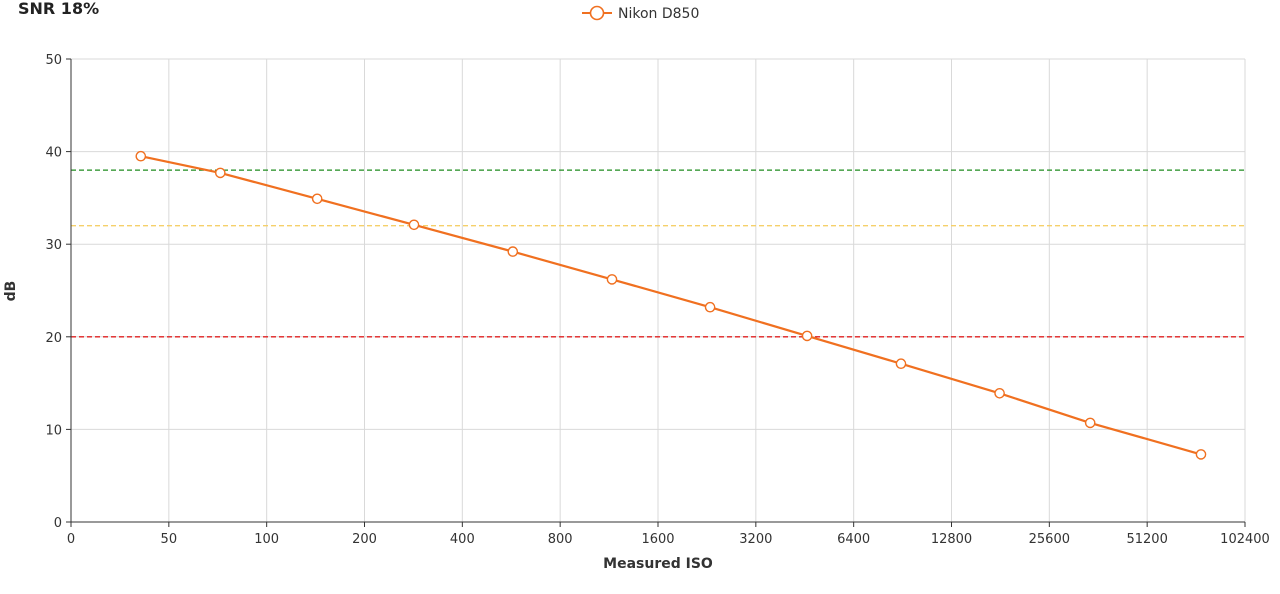 This screenshot has width=1280, height=594. I want to click on chart-title: SNR 18%, so click(58, 9).